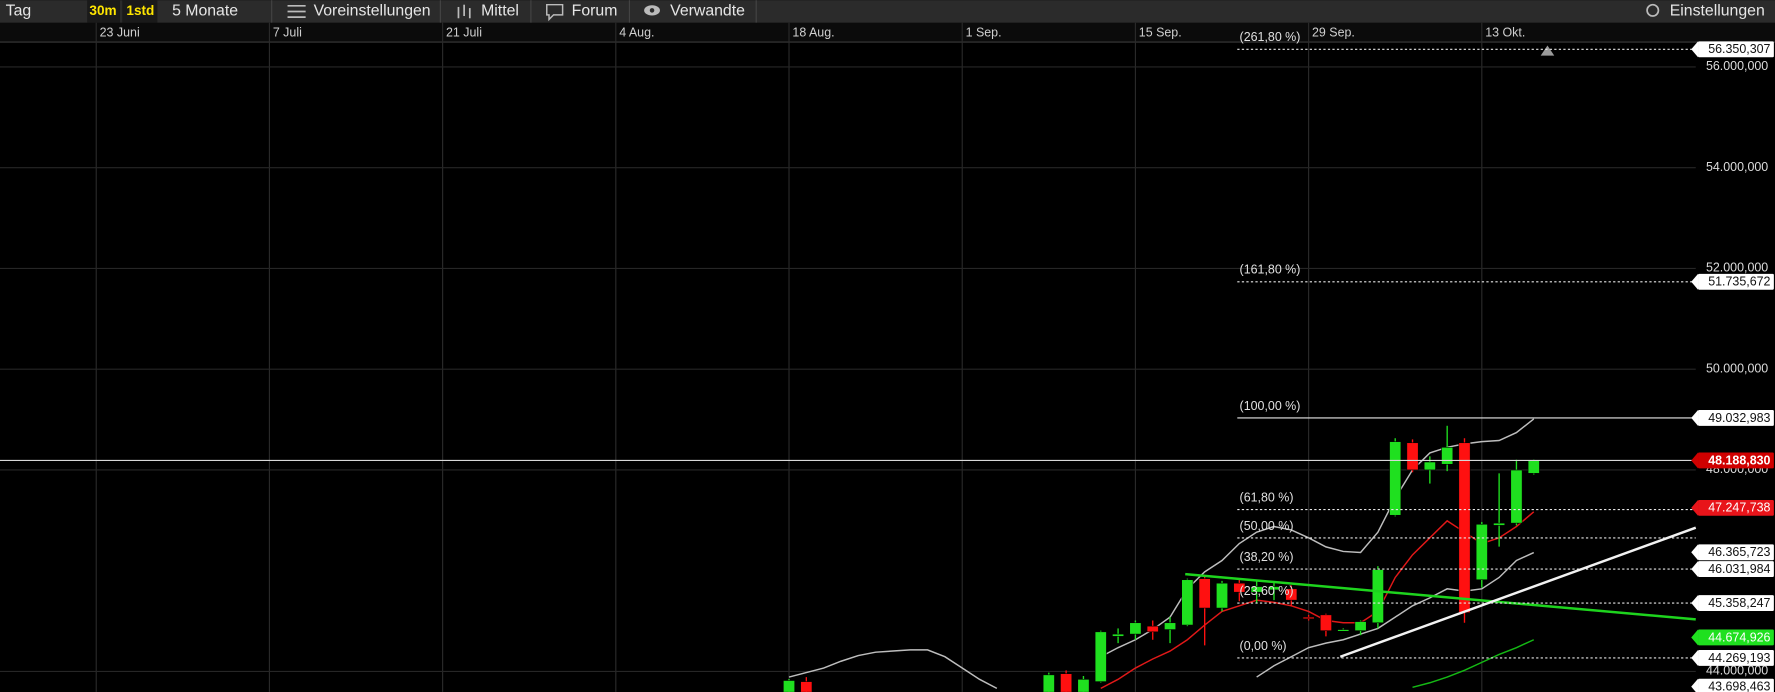 This screenshot has width=1775, height=692. What do you see at coordinates (296, 11) in the screenshot?
I see `presets-icon` at bounding box center [296, 11].